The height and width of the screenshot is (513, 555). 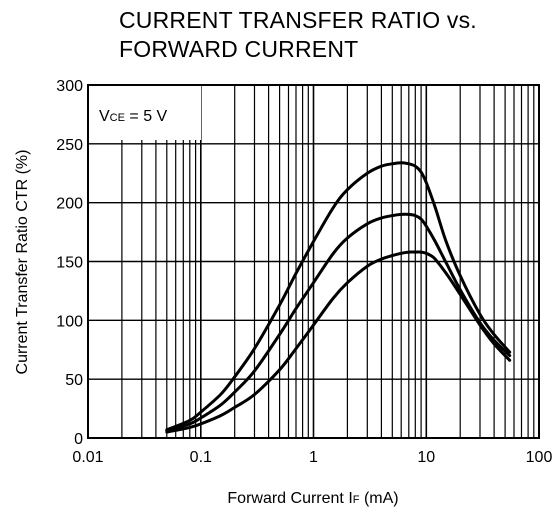 I want to click on annotation-main: V, so click(x=104, y=116).